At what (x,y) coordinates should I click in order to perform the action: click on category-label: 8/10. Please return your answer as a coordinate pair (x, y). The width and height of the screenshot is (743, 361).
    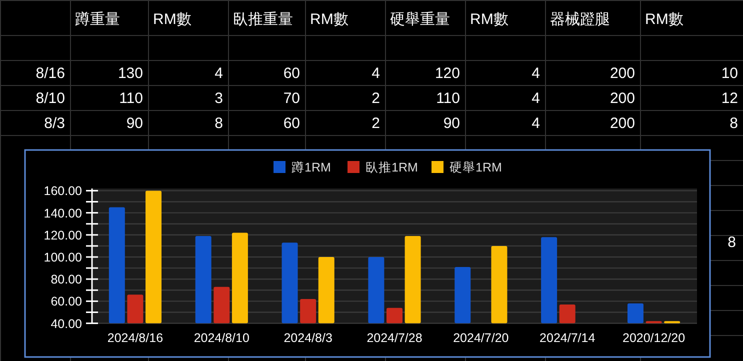
    Looking at the image, I should click on (50, 98).